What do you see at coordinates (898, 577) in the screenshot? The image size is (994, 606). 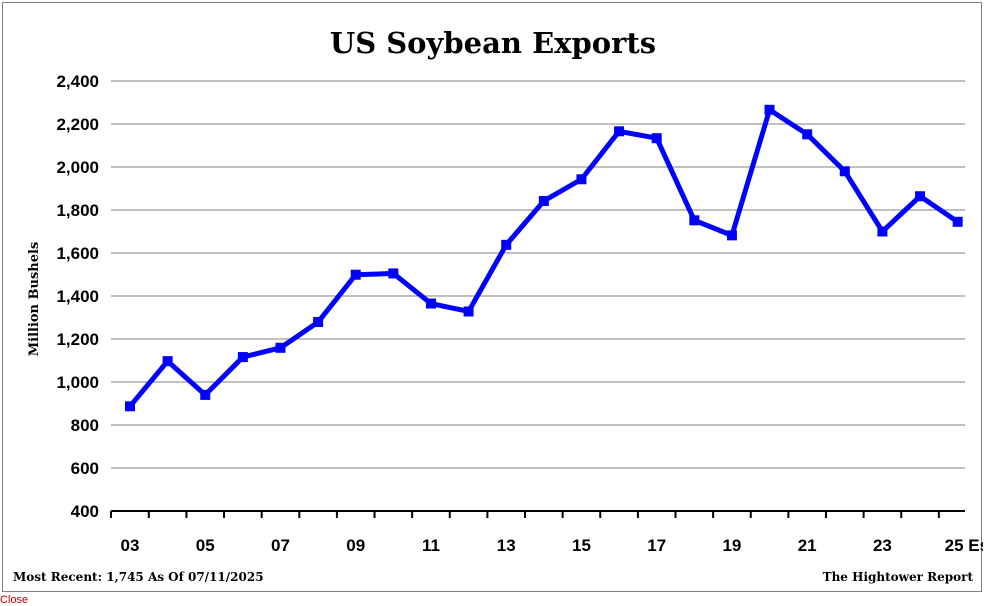 I see `footer-source: The Hightower Report` at bounding box center [898, 577].